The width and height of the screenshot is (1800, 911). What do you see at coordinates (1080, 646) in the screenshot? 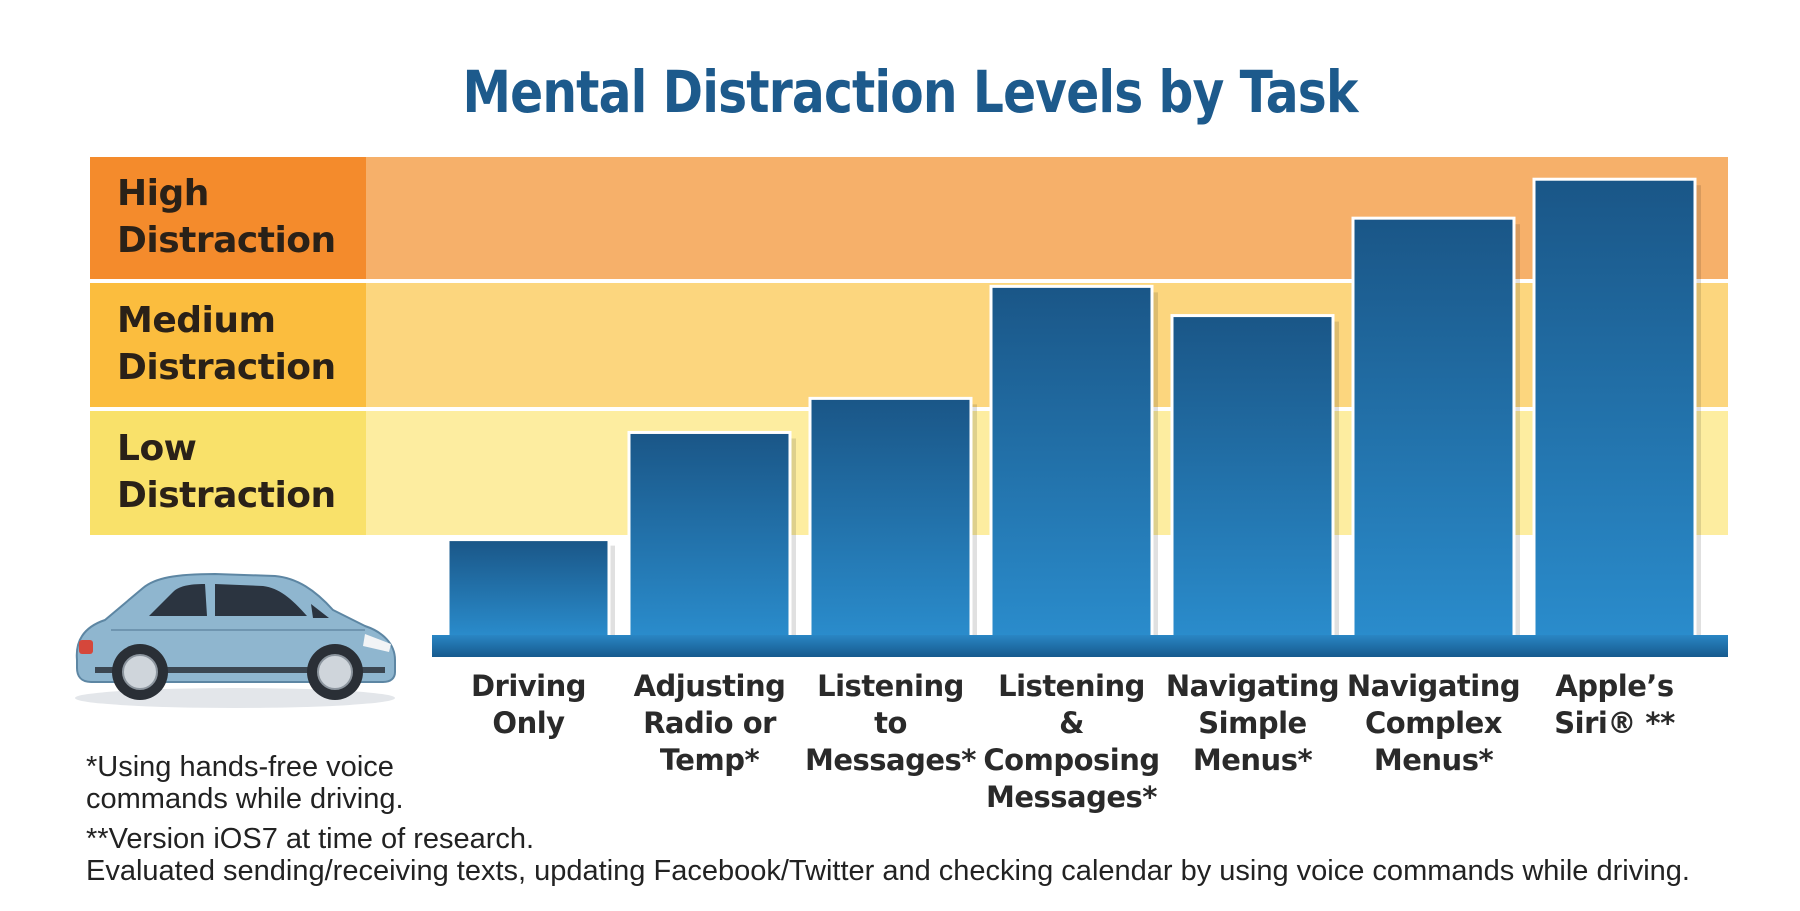
I see `x-axis-base` at bounding box center [1080, 646].